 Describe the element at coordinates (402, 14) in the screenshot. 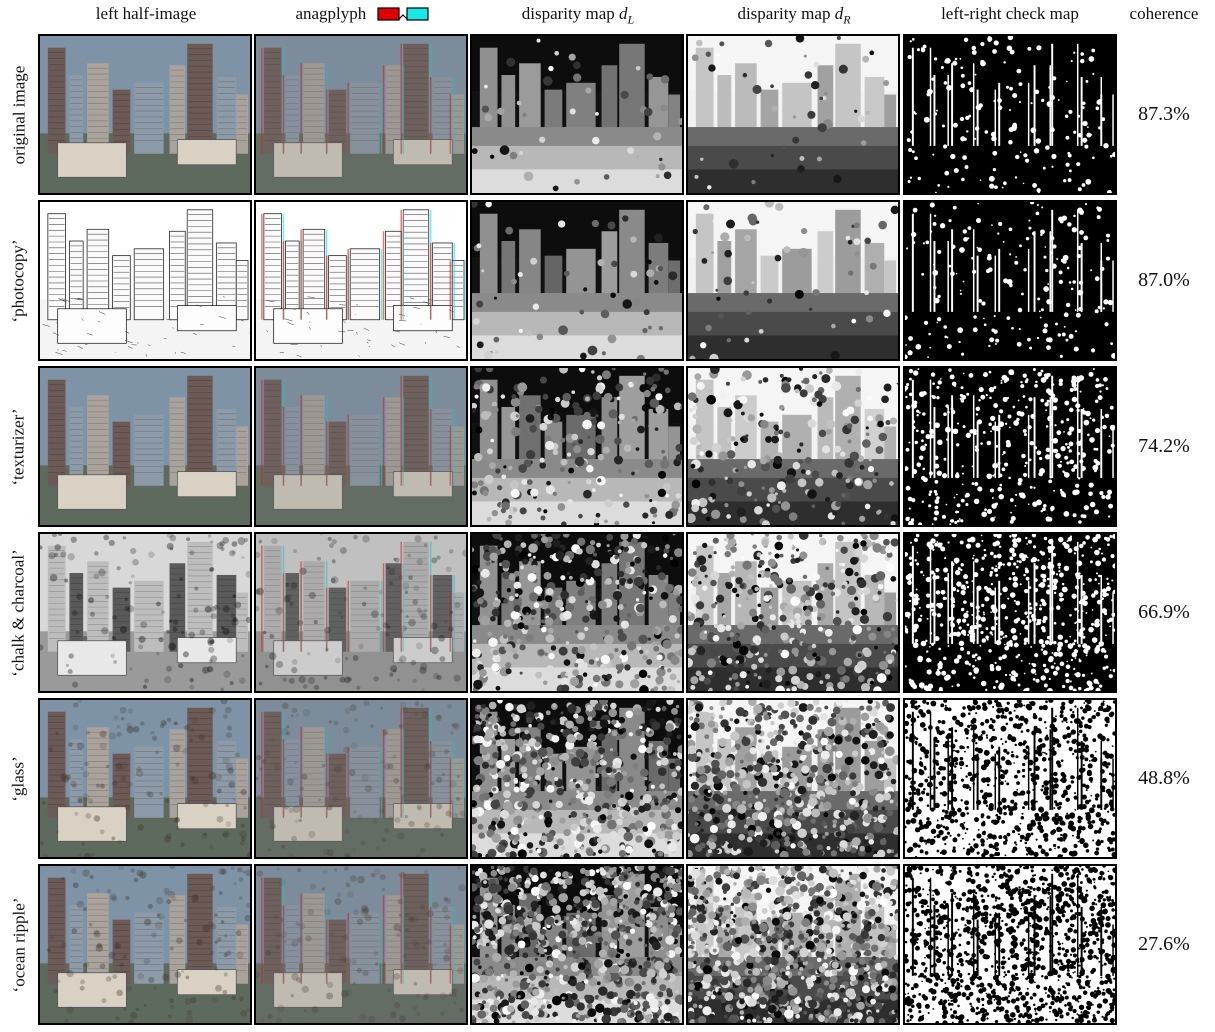

I see `anaglyph-glasses-icon` at that location.